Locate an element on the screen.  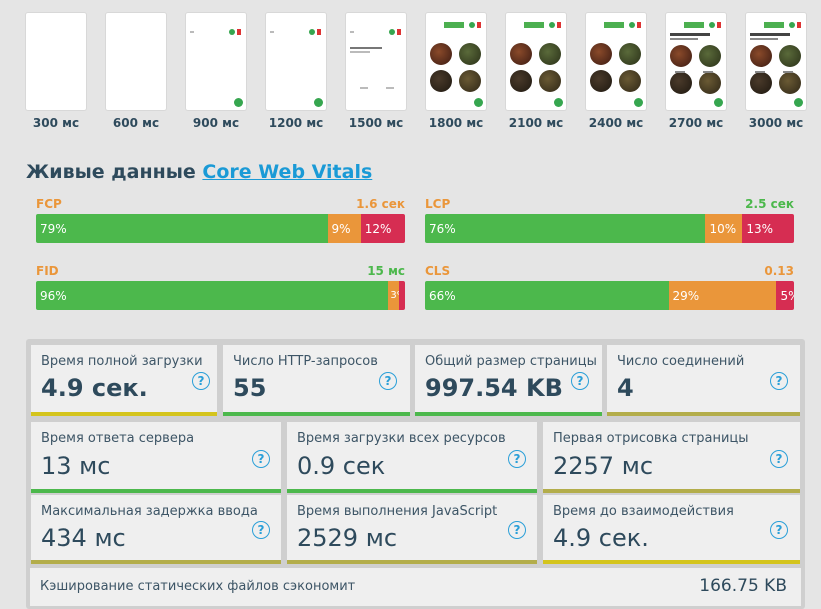
frame-time-label: 900 мс is located at coordinates (216, 123).